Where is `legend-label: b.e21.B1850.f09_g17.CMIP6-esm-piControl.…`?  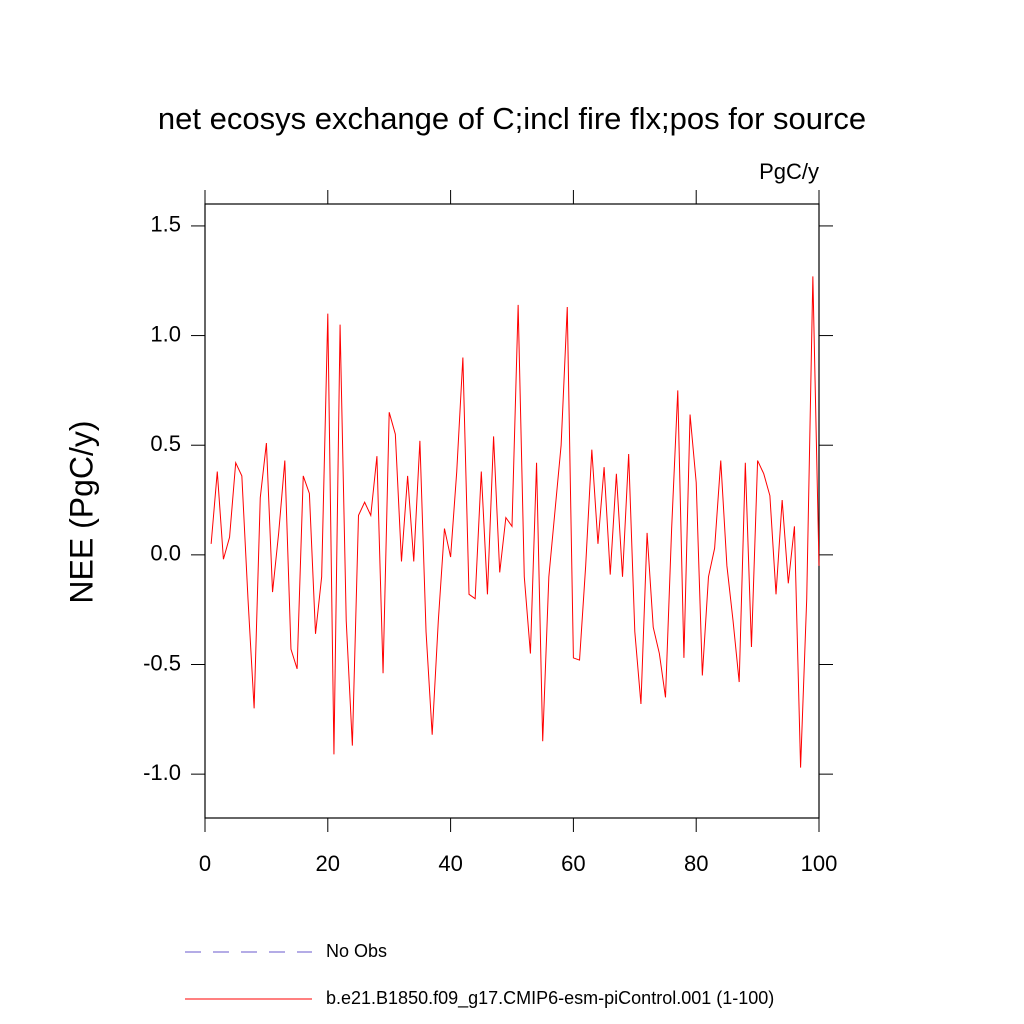
legend-label: b.e21.B1850.f09_g17.CMIP6-esm-piControl.… is located at coordinates (550, 998).